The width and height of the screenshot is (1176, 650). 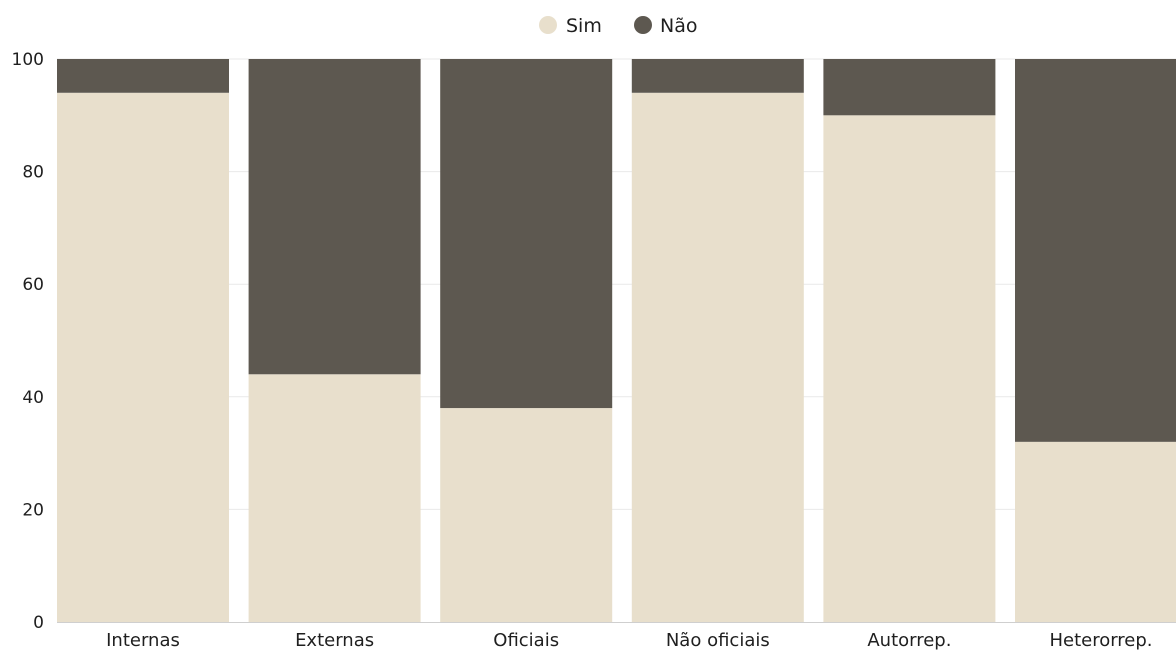 I want to click on x-category-label: Autorrep., so click(x=909, y=640).